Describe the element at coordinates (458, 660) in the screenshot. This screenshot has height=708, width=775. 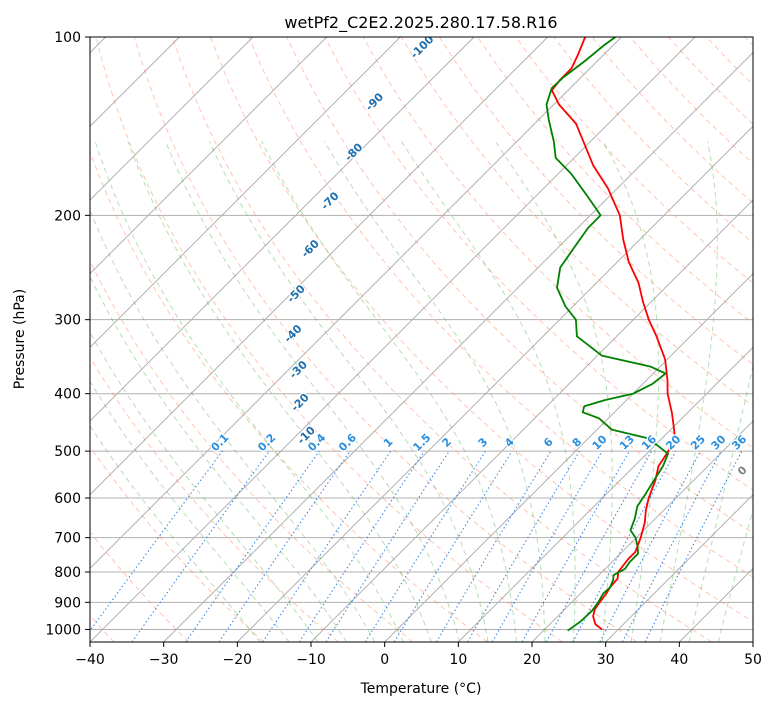
I see `x-tick-label: 10` at that location.